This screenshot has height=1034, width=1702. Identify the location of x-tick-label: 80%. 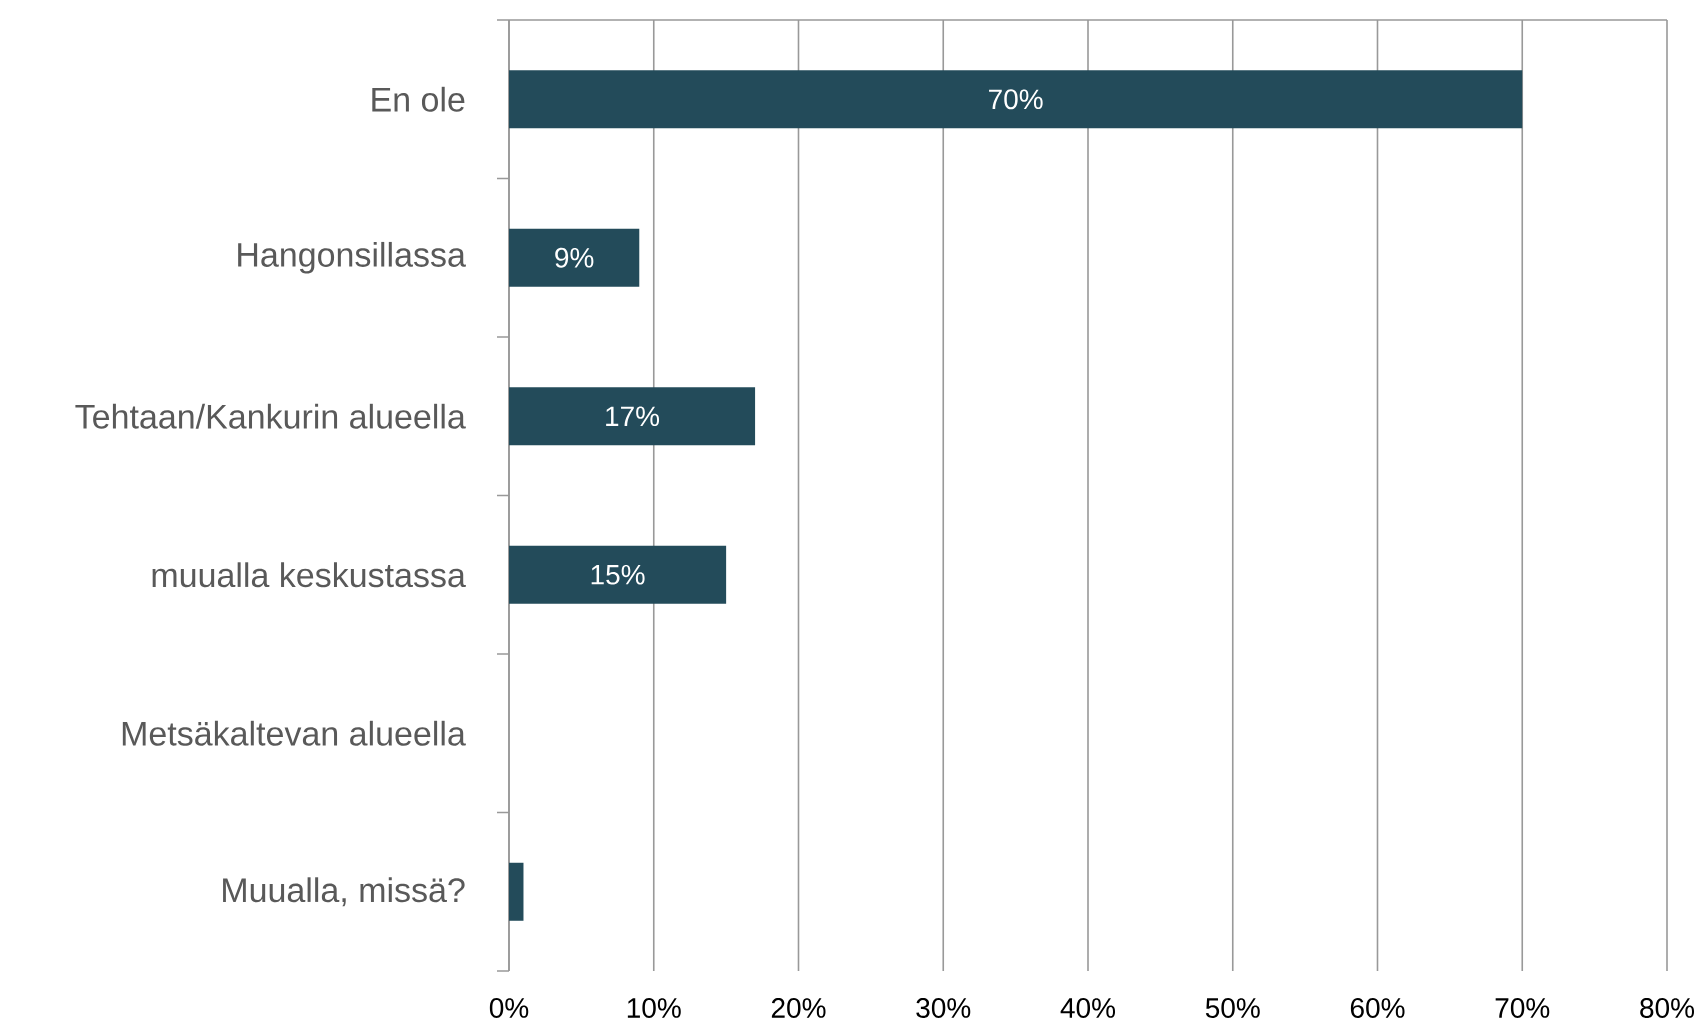
(1667, 1008).